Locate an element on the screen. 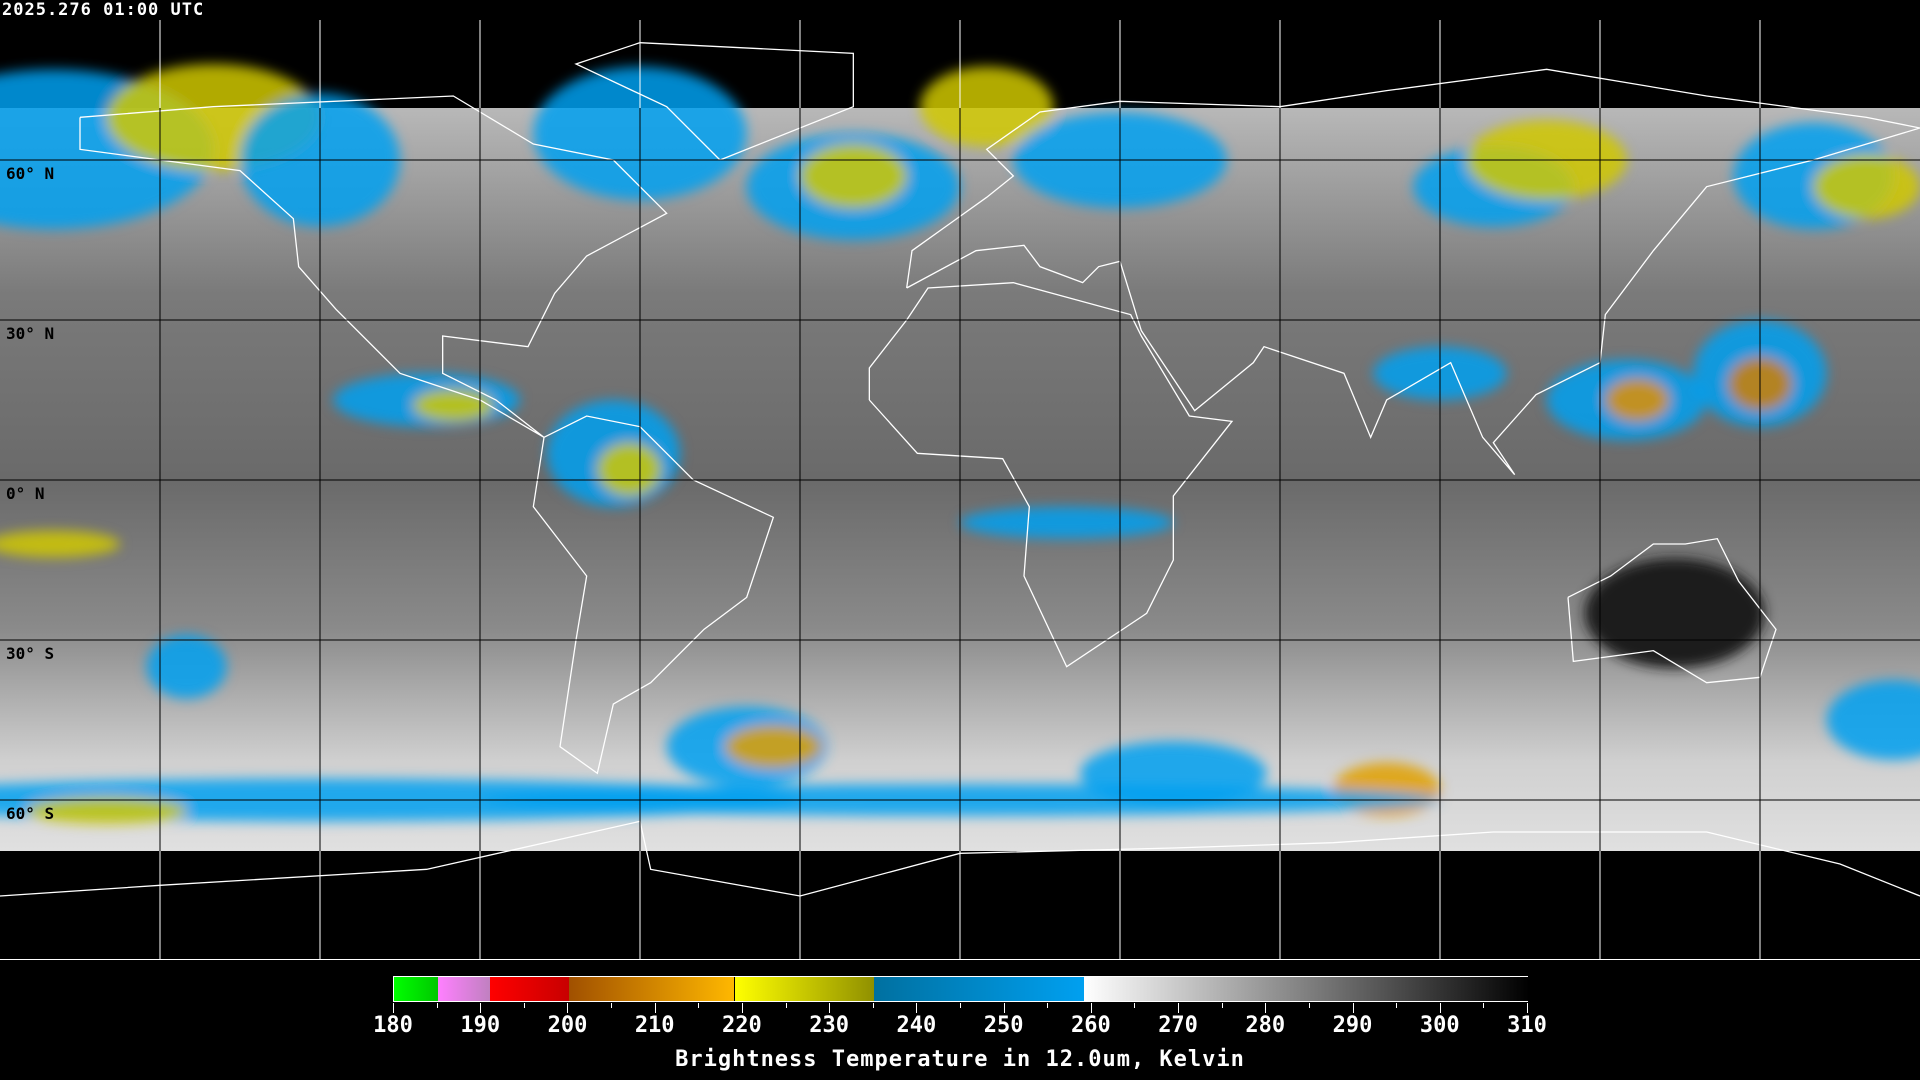  lat-label-0n: 0° N is located at coordinates (25, 493).